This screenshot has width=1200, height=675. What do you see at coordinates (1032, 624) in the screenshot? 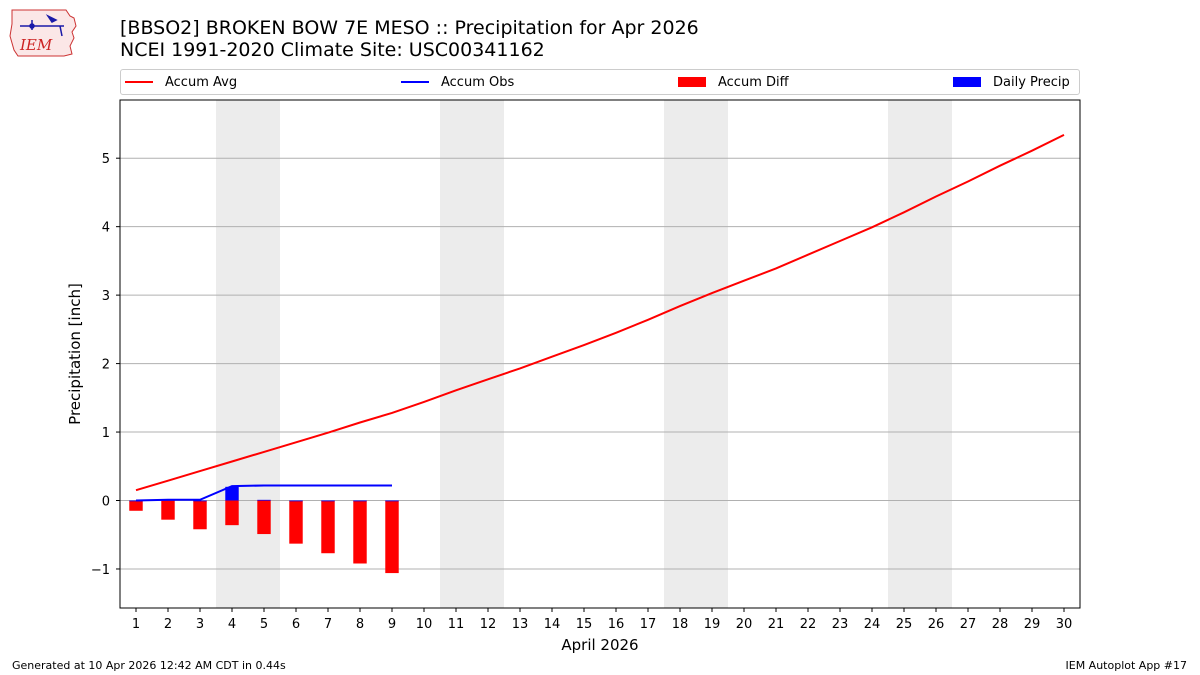
I see `x-tick-label: 29` at bounding box center [1032, 624].